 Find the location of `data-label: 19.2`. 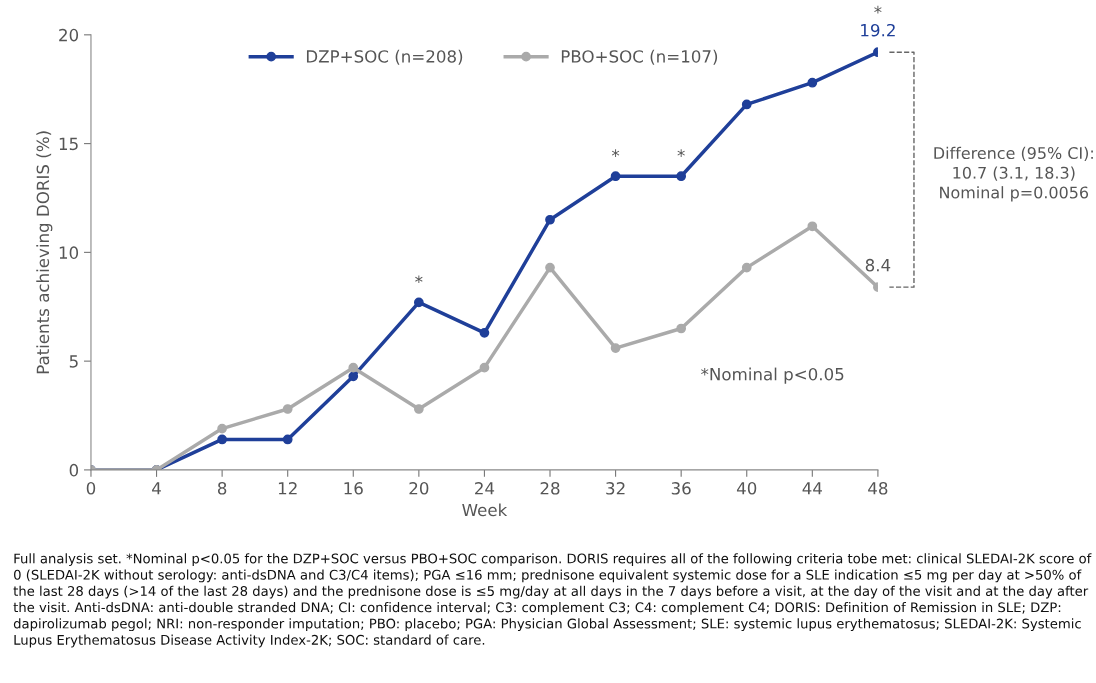

data-label: 19.2 is located at coordinates (878, 30).